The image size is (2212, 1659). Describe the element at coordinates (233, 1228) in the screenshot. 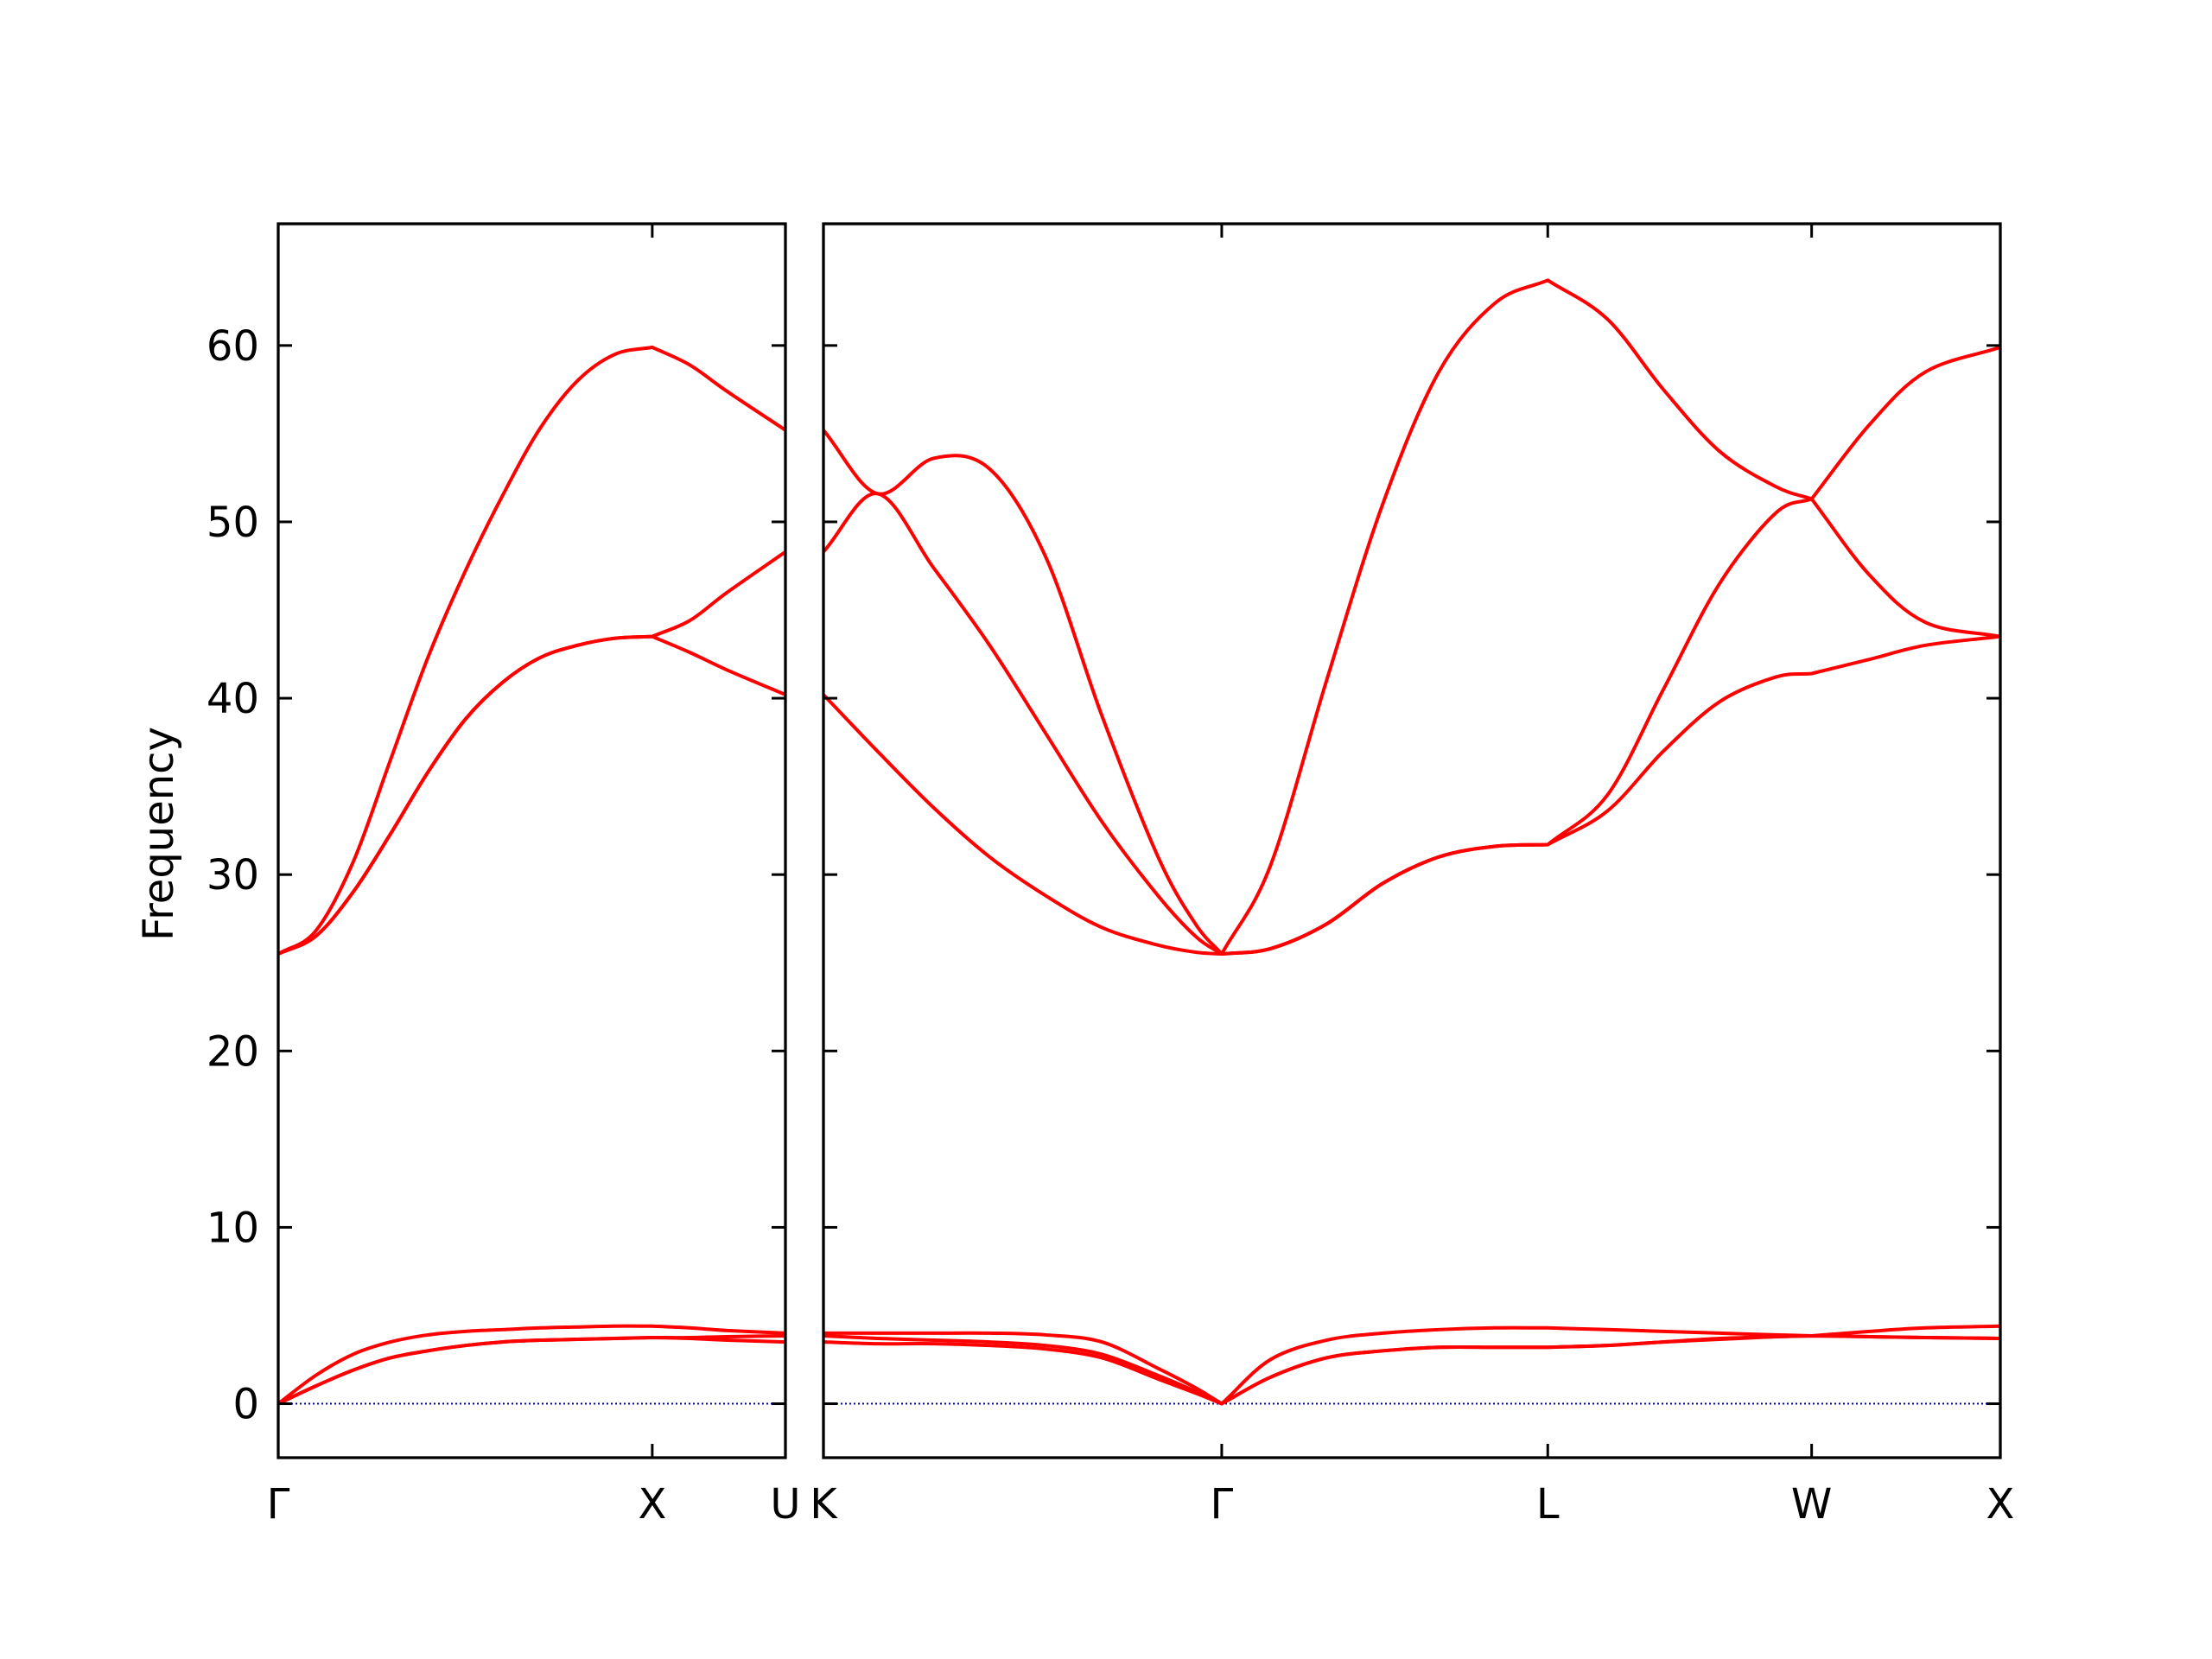

I see `y-tick-label: 10` at that location.